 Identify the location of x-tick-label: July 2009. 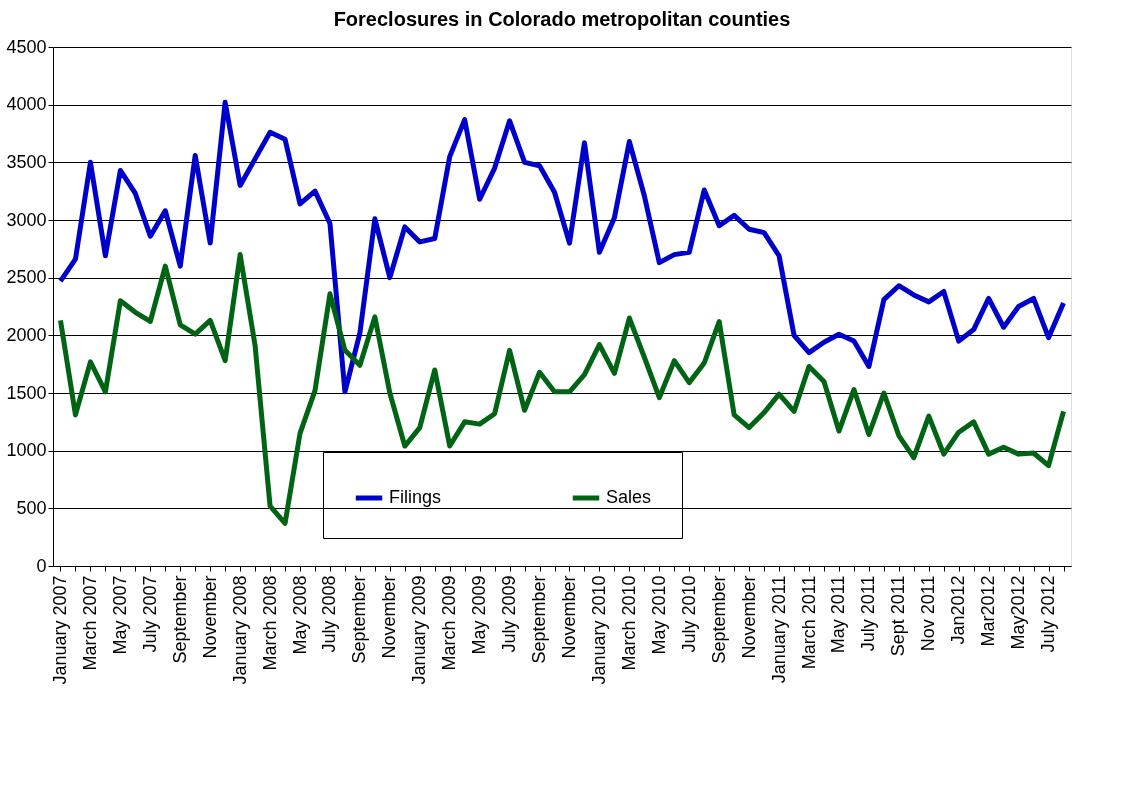
(509, 614).